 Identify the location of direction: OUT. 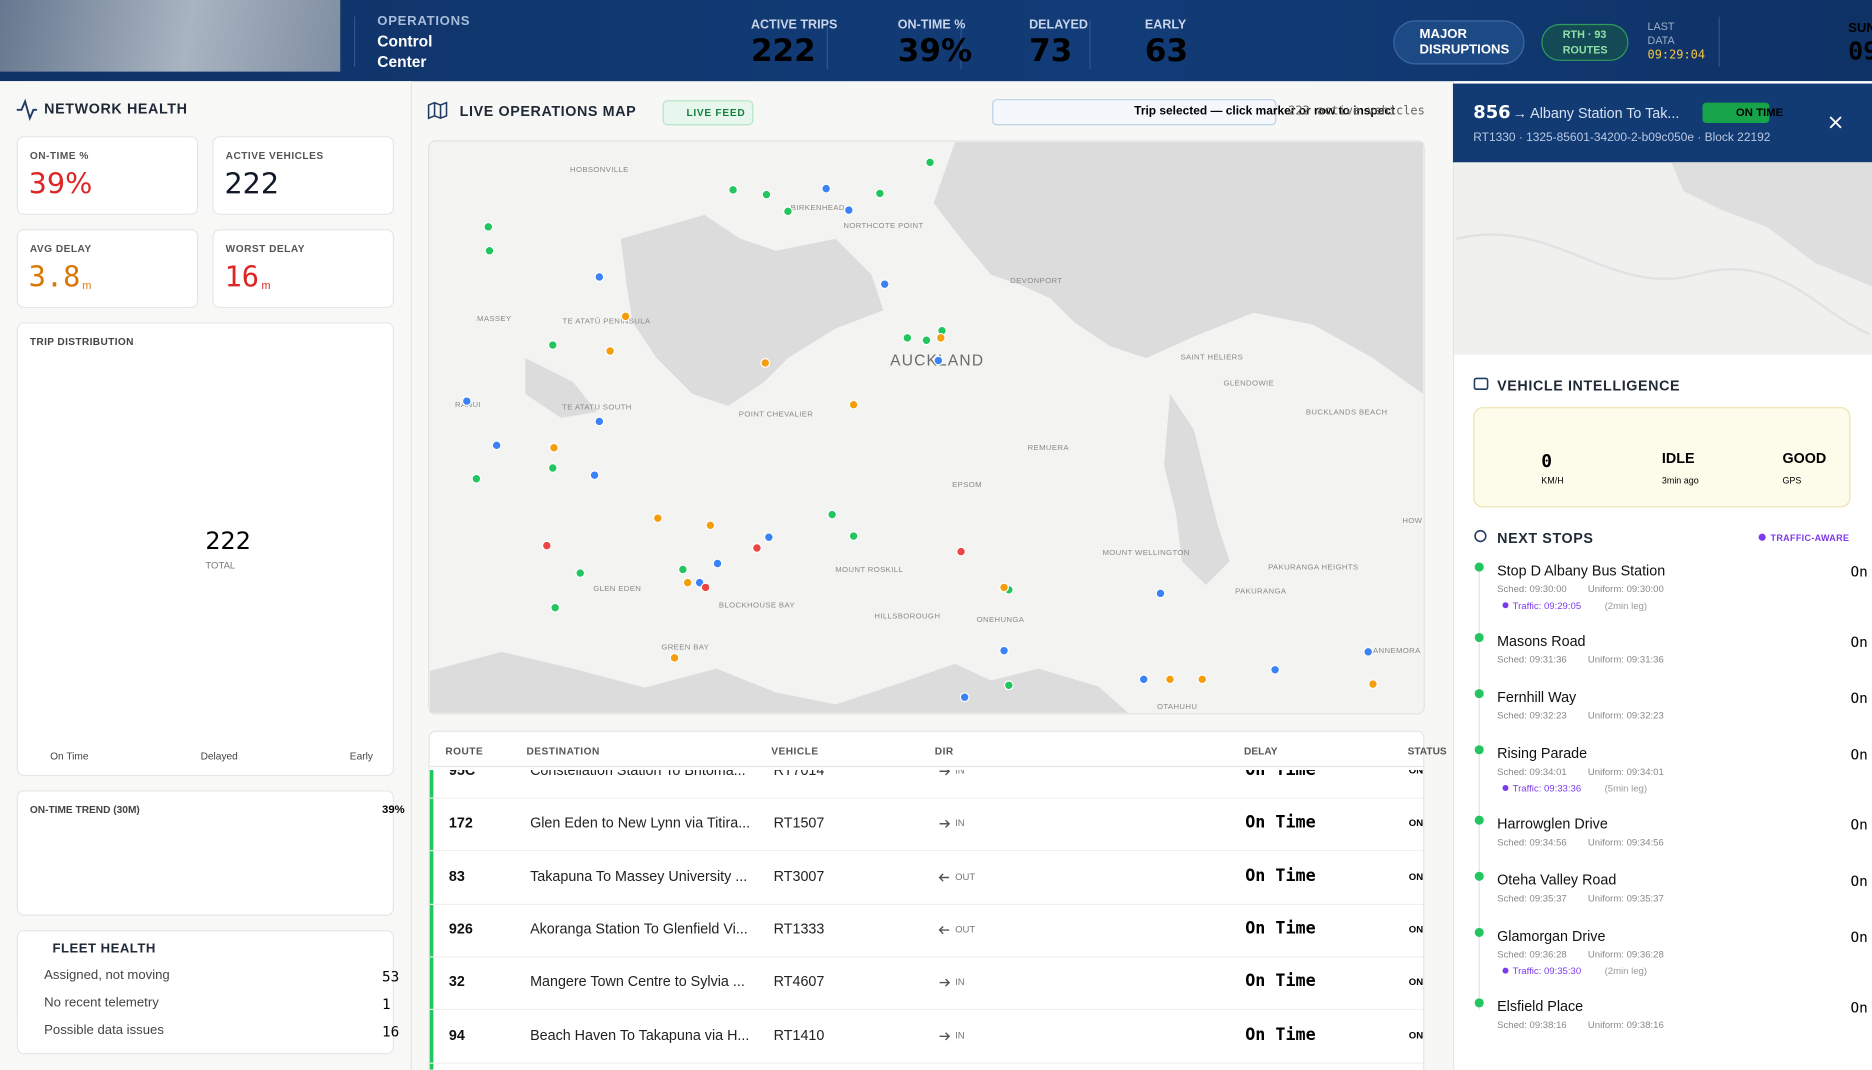
(965, 876).